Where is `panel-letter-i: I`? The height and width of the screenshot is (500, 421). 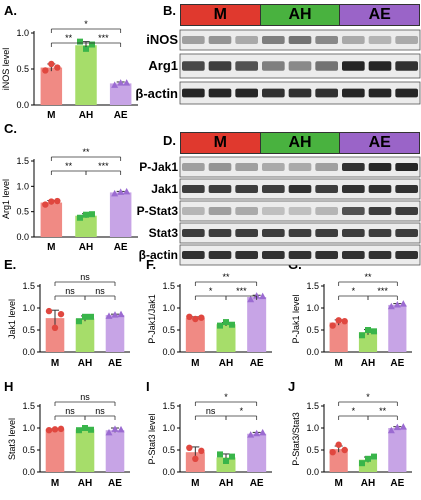 panel-letter-i: I is located at coordinates (148, 386).